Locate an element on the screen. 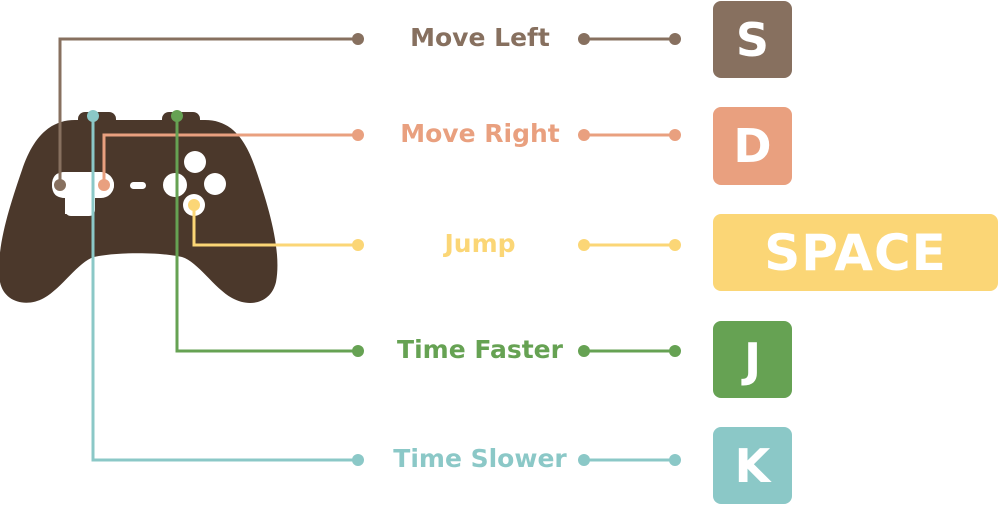 This screenshot has height=506, width=1000. key-badge: D is located at coordinates (752, 146).